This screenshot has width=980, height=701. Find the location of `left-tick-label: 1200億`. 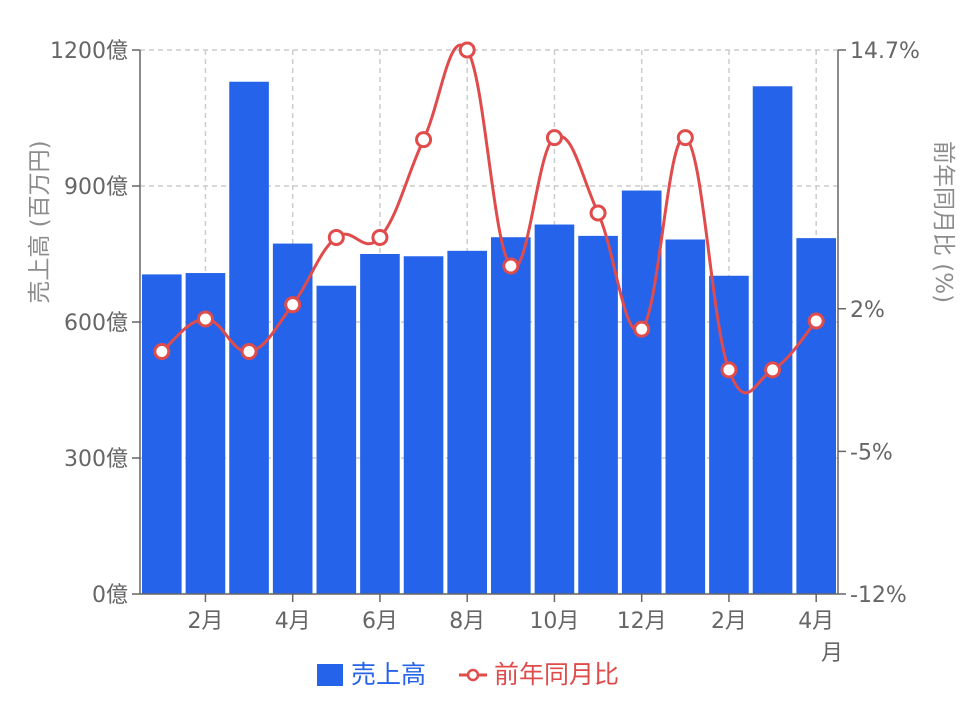

left-tick-label: 1200億 is located at coordinates (89, 51).